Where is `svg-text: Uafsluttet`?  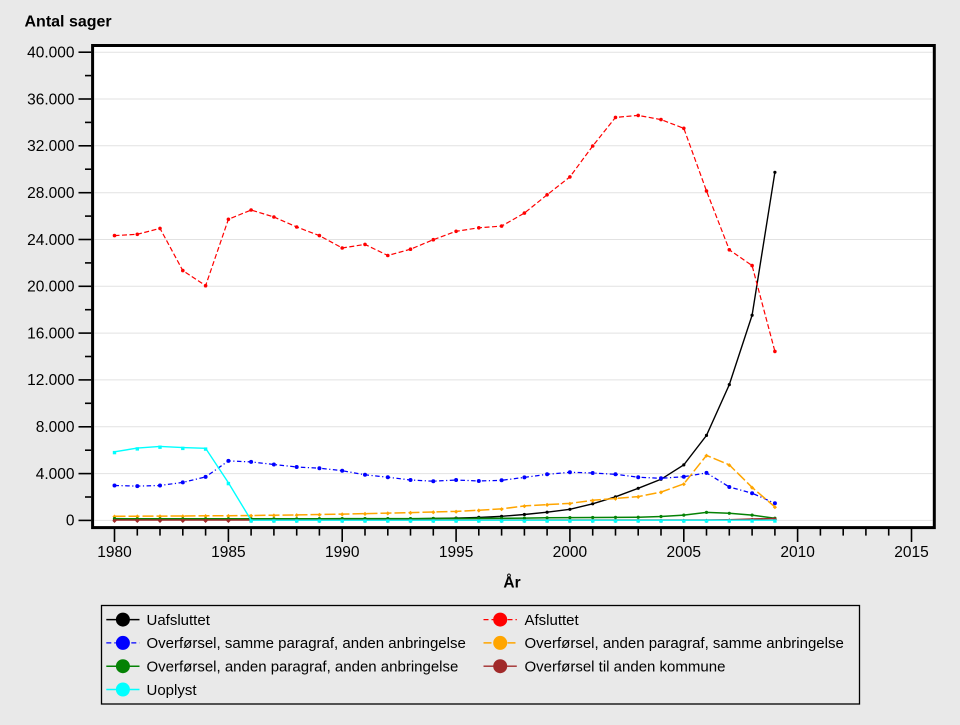
svg-text: Uafsluttet is located at coordinates (179, 620).